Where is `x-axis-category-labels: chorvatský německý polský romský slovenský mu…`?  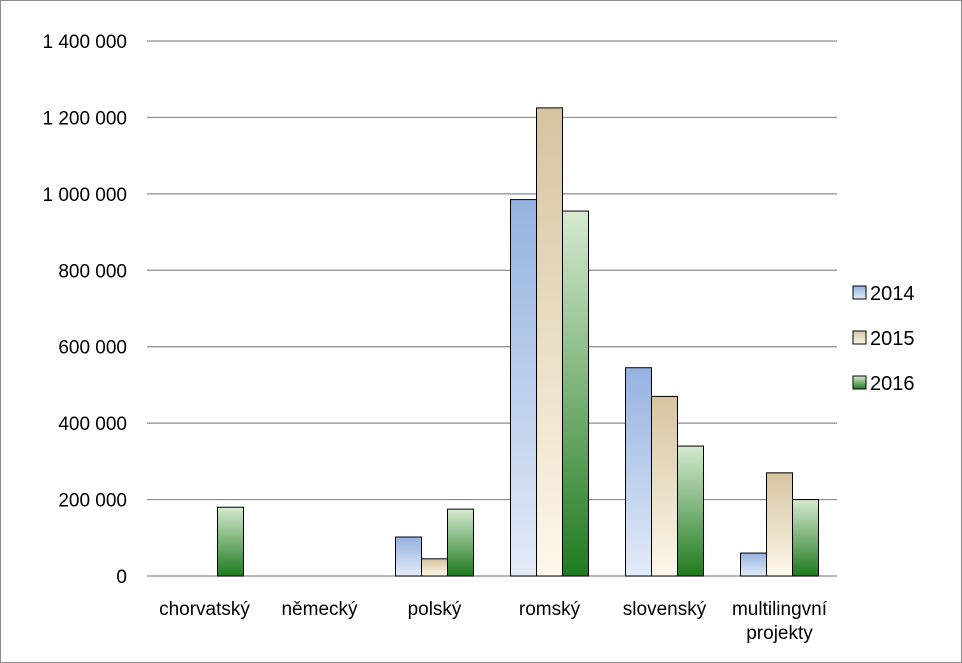 x-axis-category-labels: chorvatský německý polský romský slovenský mu… is located at coordinates (493, 621).